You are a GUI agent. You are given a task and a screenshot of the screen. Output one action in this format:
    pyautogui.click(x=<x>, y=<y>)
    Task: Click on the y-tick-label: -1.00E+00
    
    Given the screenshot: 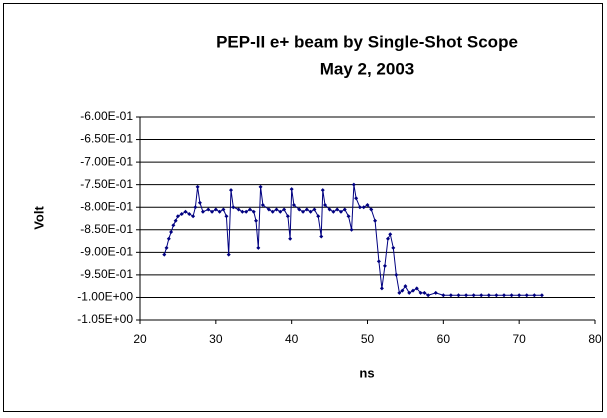 What is the action you would take?
    pyautogui.click(x=105, y=297)
    